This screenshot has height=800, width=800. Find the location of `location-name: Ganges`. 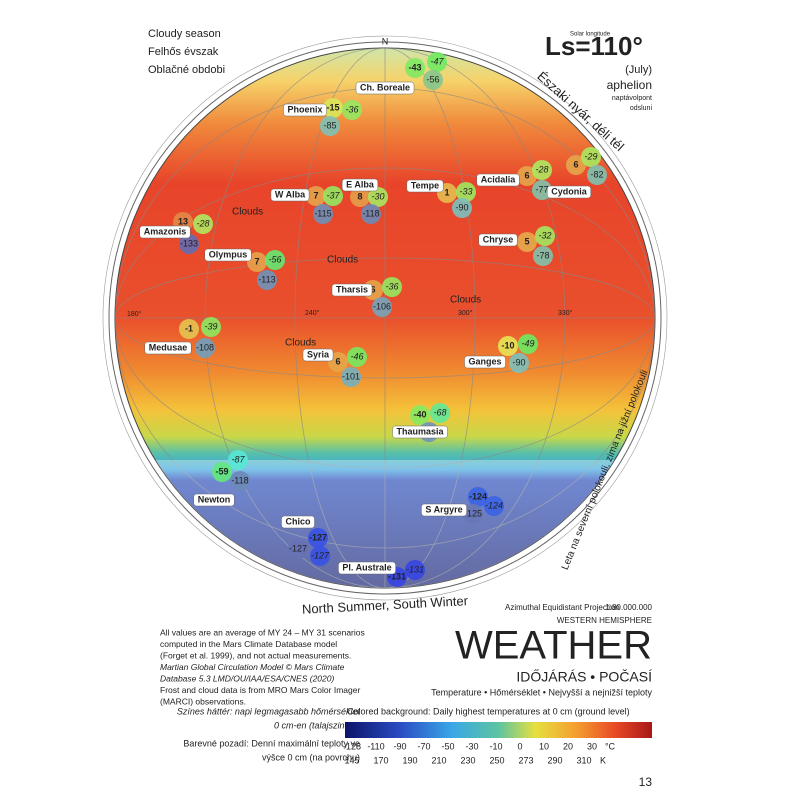

location-name: Ganges is located at coordinates (484, 361).